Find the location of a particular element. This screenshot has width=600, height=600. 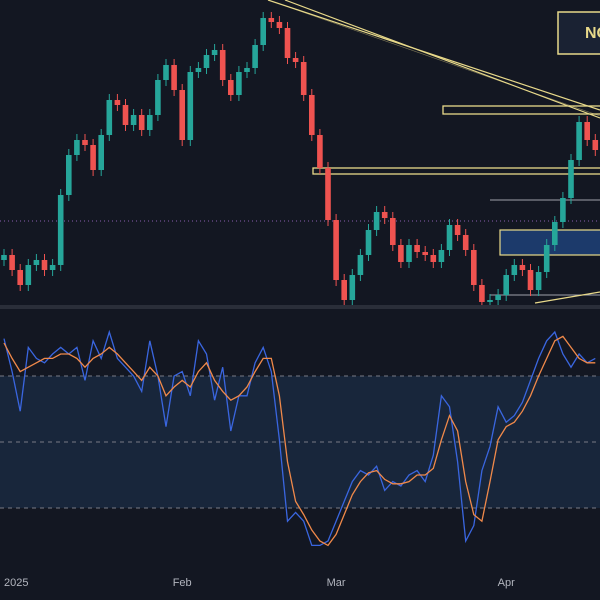

x-tick-label: Apr is located at coordinates (506, 583).